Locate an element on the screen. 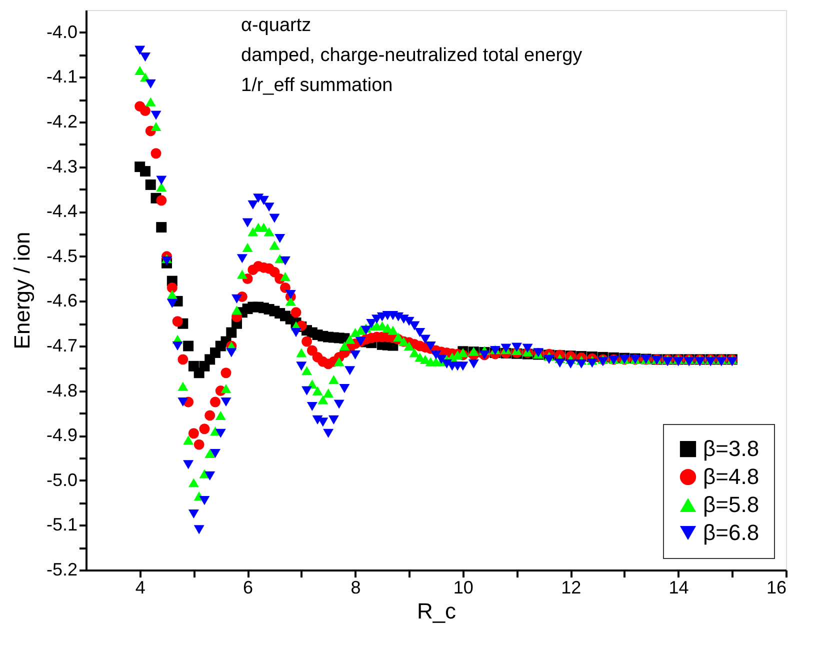  y-tick-label: -5.1 is located at coordinates (62, 524).